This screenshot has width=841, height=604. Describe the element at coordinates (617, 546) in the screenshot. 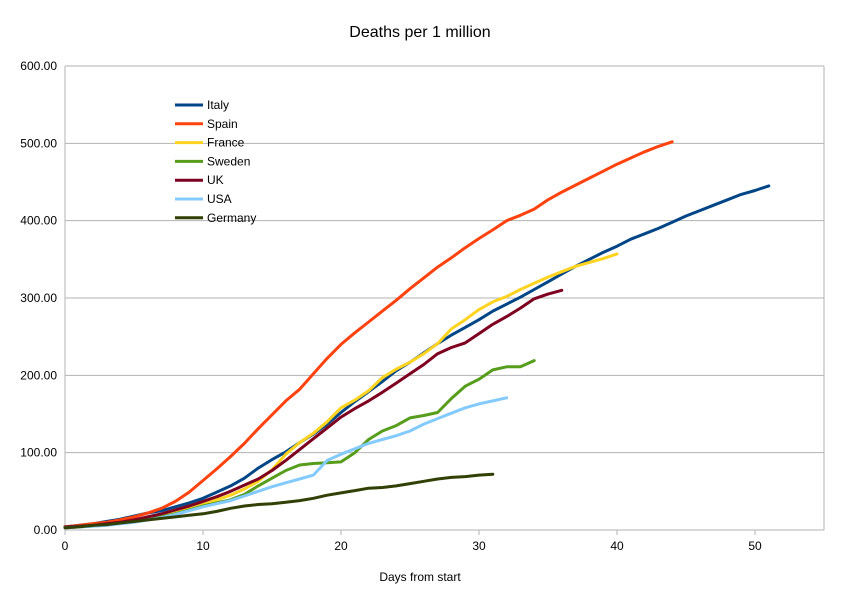

I see `x-tick-label: 40` at that location.